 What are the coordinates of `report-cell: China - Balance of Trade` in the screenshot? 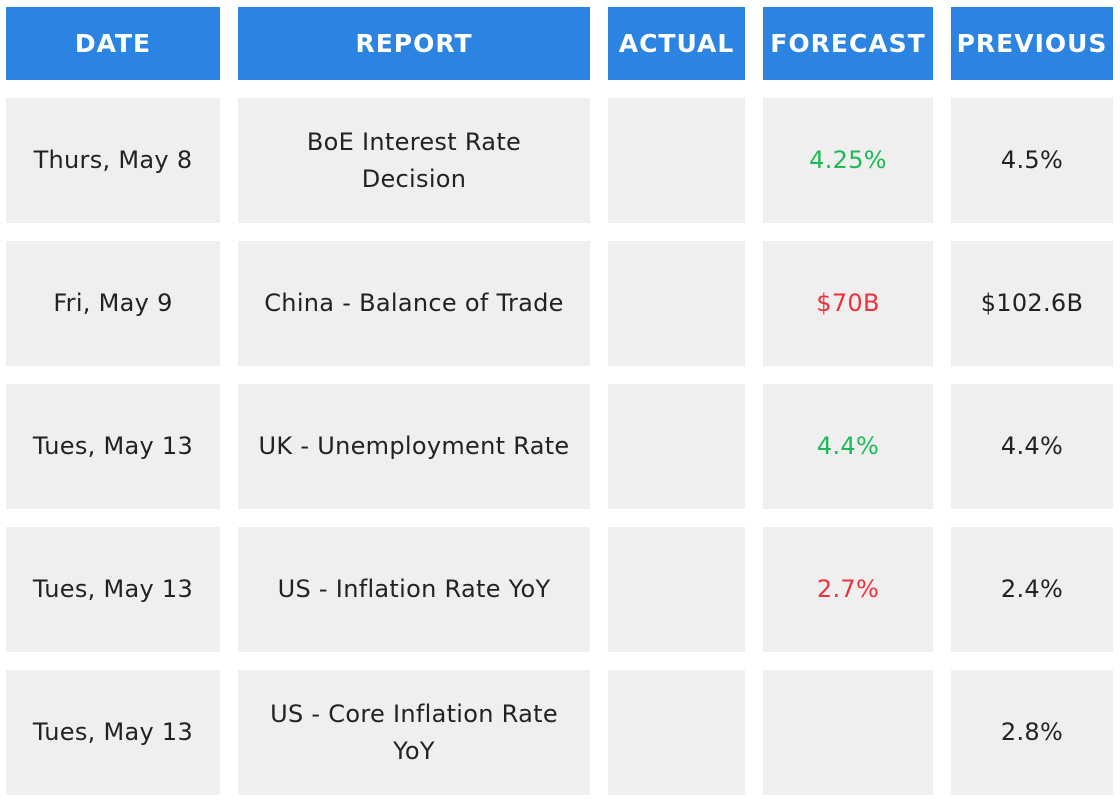 It's located at (414, 303).